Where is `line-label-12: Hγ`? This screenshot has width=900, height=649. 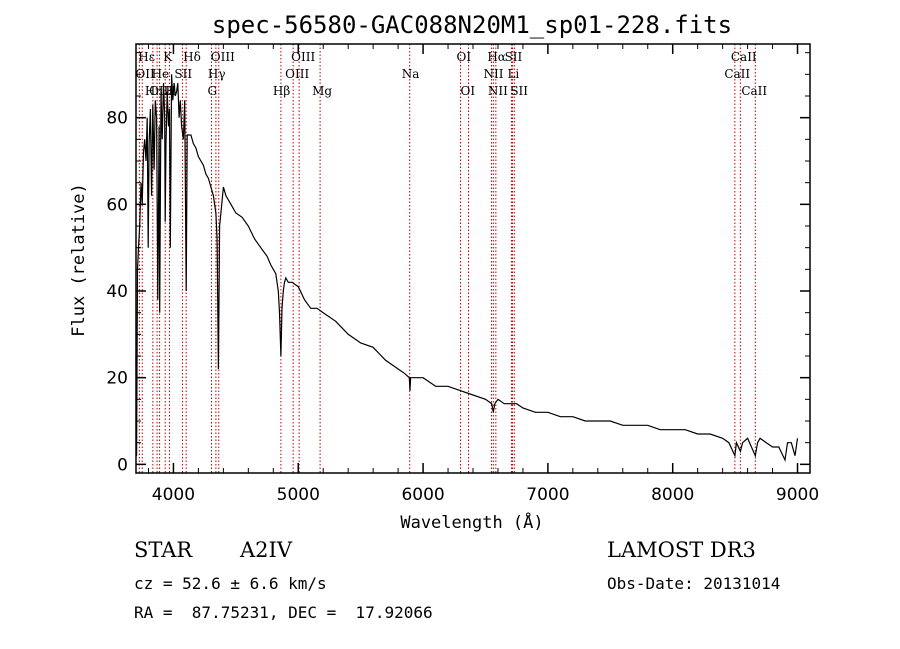
line-label-12: Hγ is located at coordinates (217, 74).